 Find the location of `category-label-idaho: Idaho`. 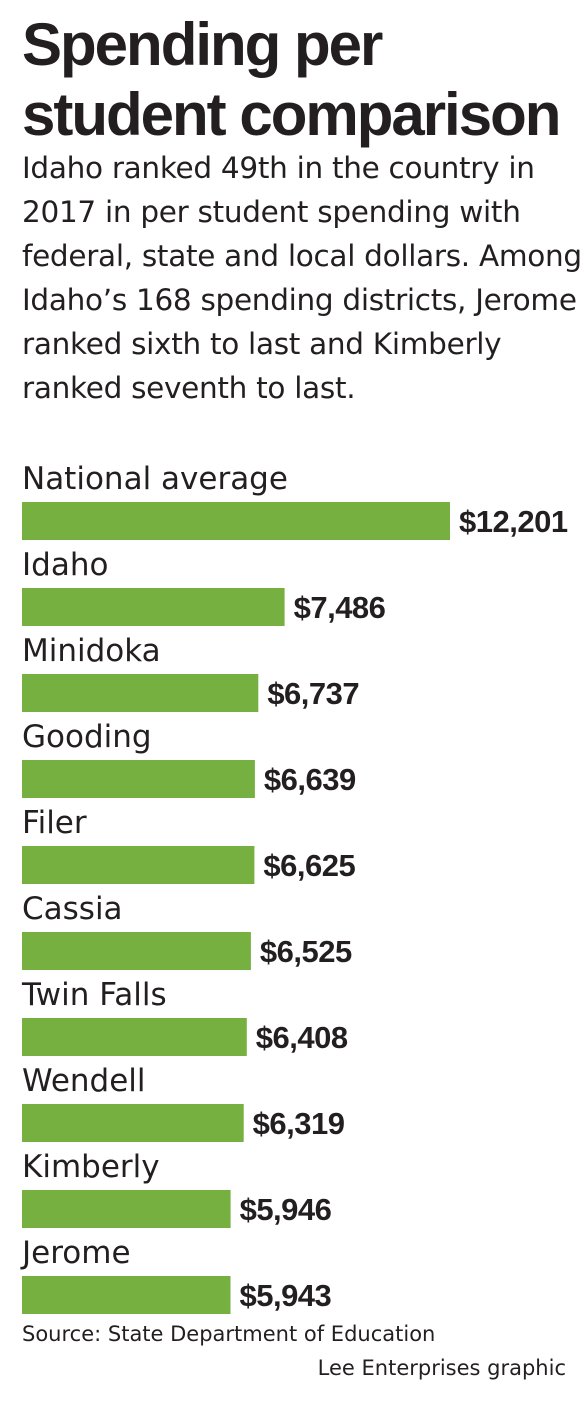

category-label-idaho: Idaho is located at coordinates (65, 565).